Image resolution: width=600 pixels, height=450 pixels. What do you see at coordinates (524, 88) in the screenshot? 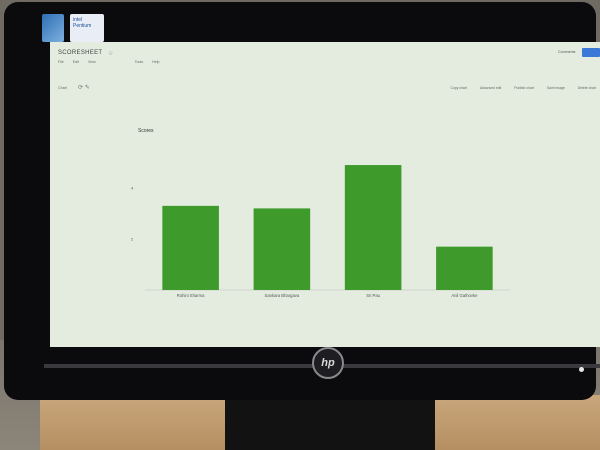
I see `publish-chart-button: Publish chart` at bounding box center [524, 88].